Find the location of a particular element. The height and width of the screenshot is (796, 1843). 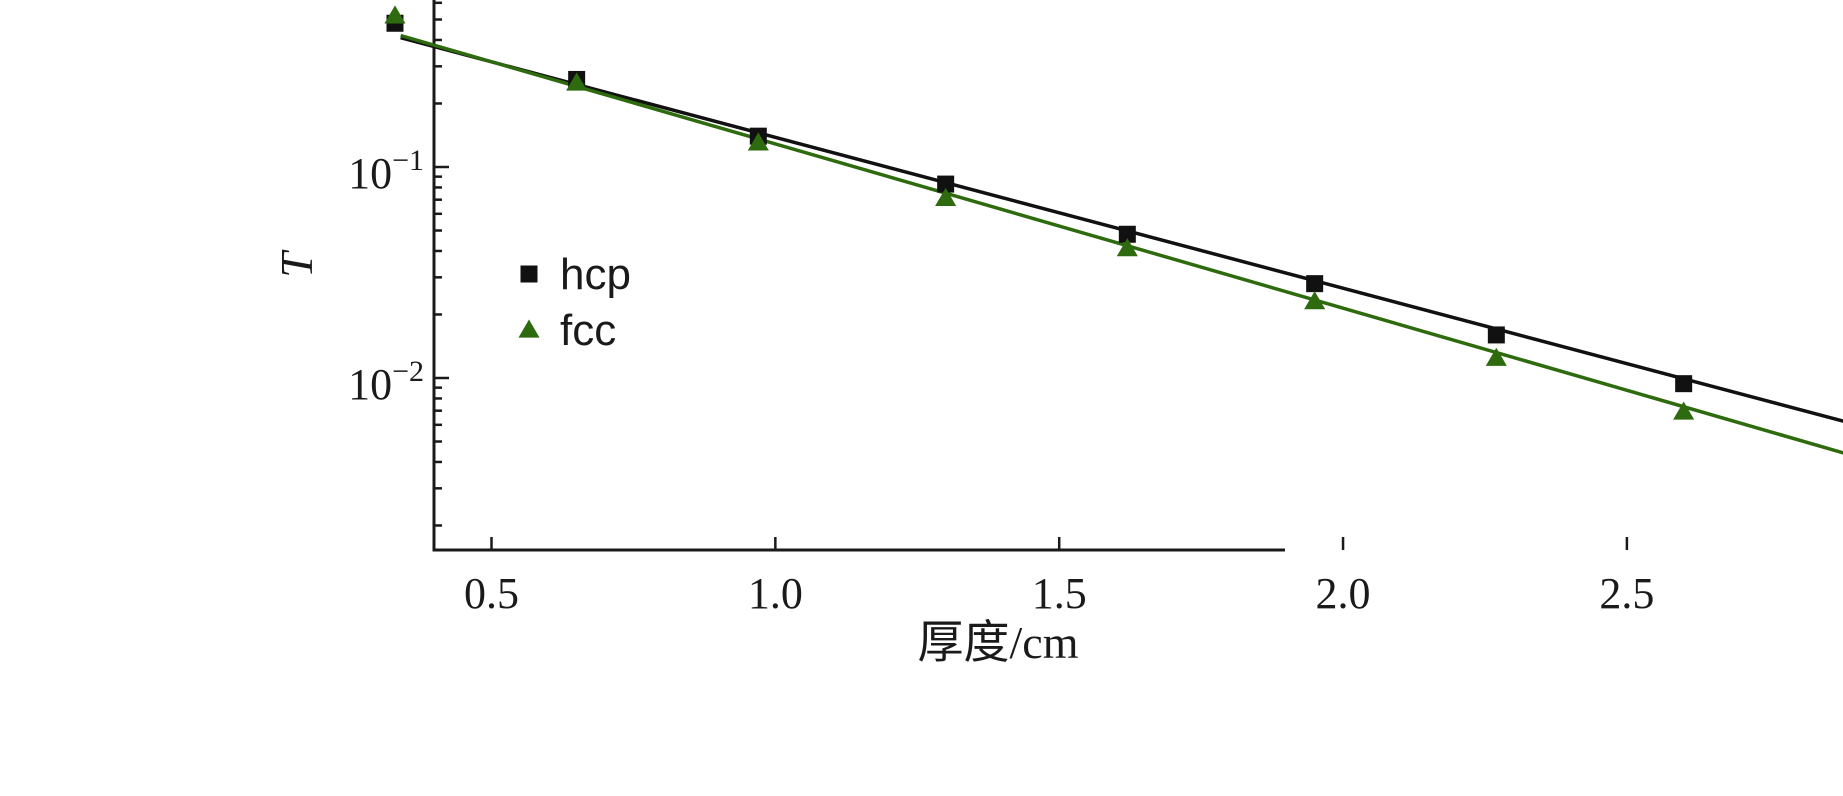

legend-label-hcp: hcp is located at coordinates (595, 274).